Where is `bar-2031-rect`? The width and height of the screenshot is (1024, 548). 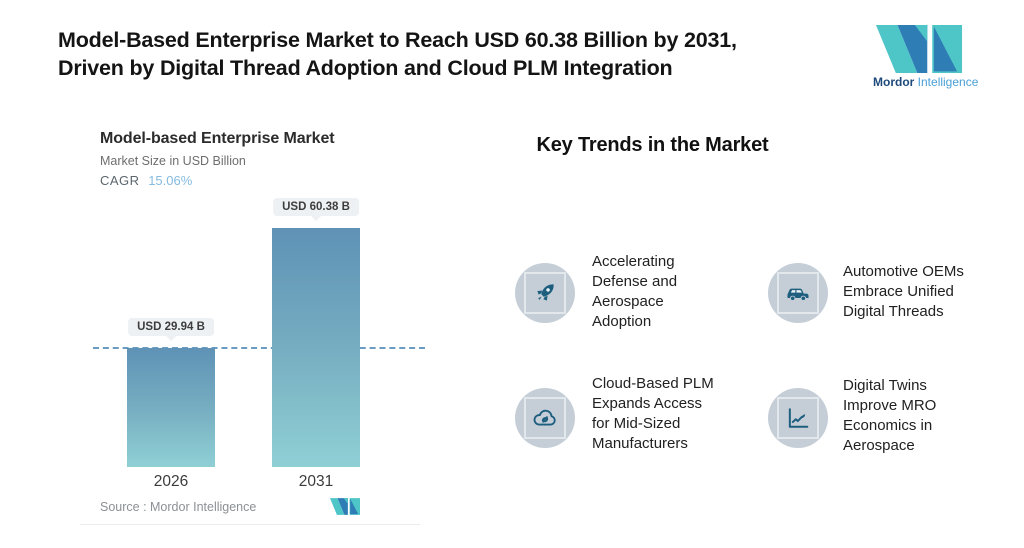 bar-2031-rect is located at coordinates (316, 347).